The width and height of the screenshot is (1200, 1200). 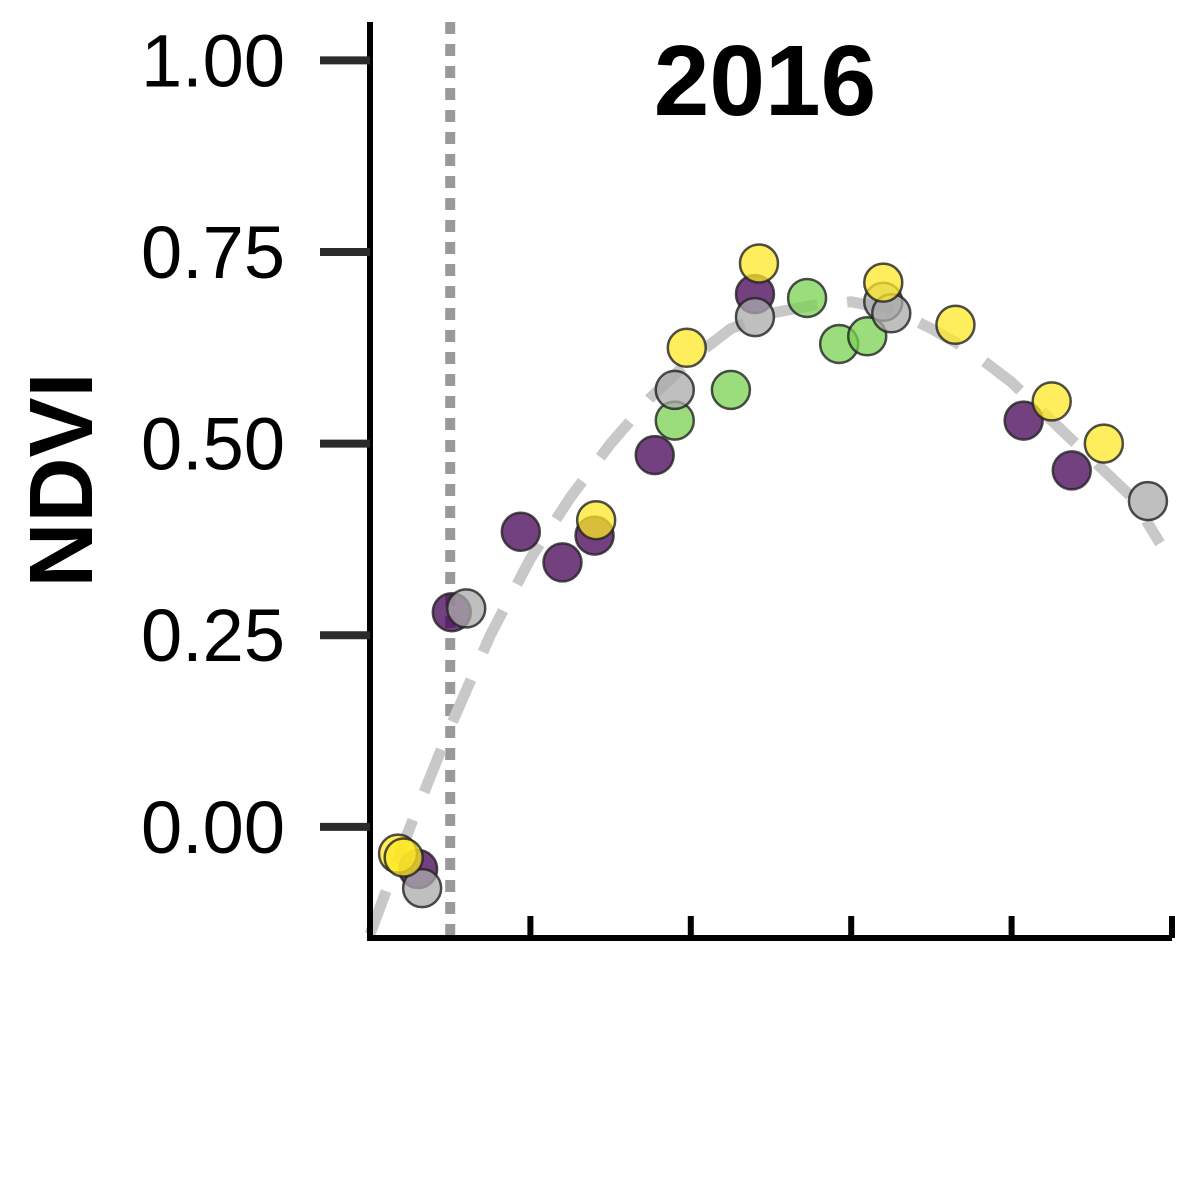 What do you see at coordinates (765, 81) in the screenshot?
I see `chart-title: 2016` at bounding box center [765, 81].